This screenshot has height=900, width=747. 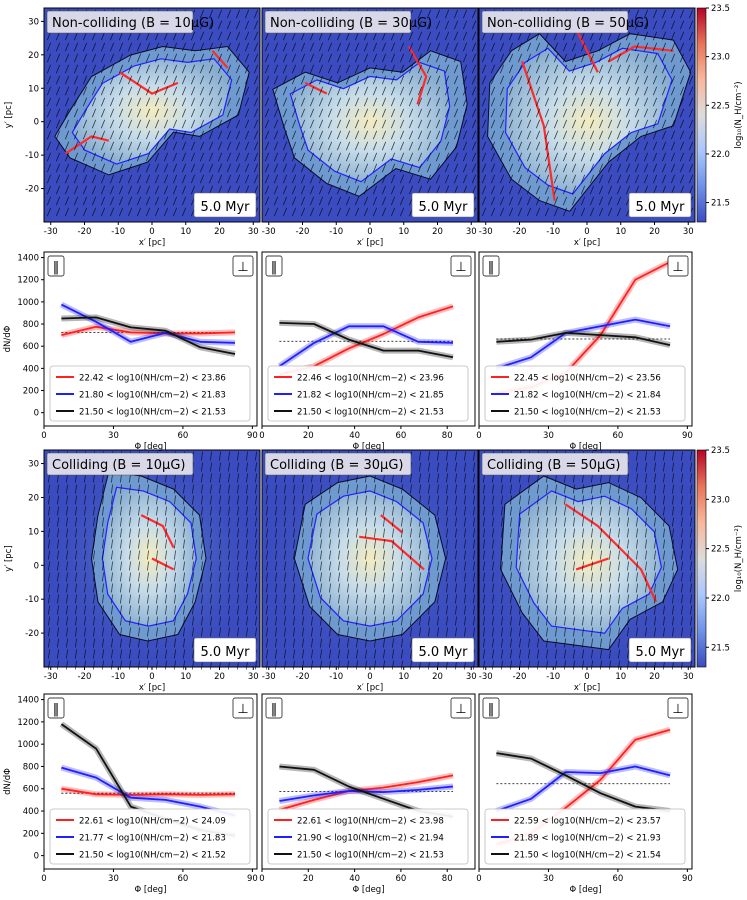 What do you see at coordinates (587, 856) in the screenshot?
I see `legend-entry: 21.50 < log10(NH/cm−2) < 21.54` at bounding box center [587, 856].